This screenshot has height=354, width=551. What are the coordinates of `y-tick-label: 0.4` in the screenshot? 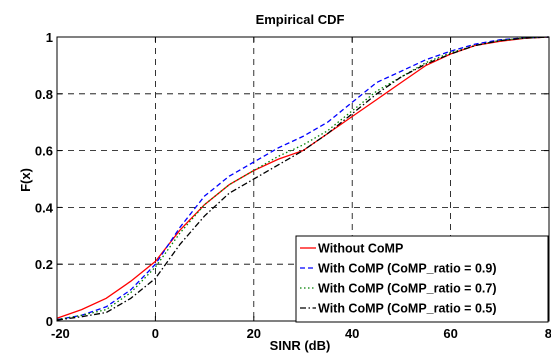 It's located at (44, 207).